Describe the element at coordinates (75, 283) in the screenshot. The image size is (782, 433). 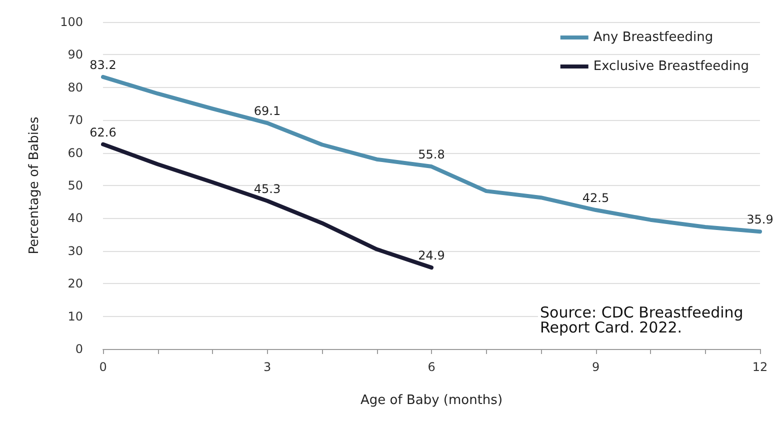
I see `y-tick-label: 20` at that location.